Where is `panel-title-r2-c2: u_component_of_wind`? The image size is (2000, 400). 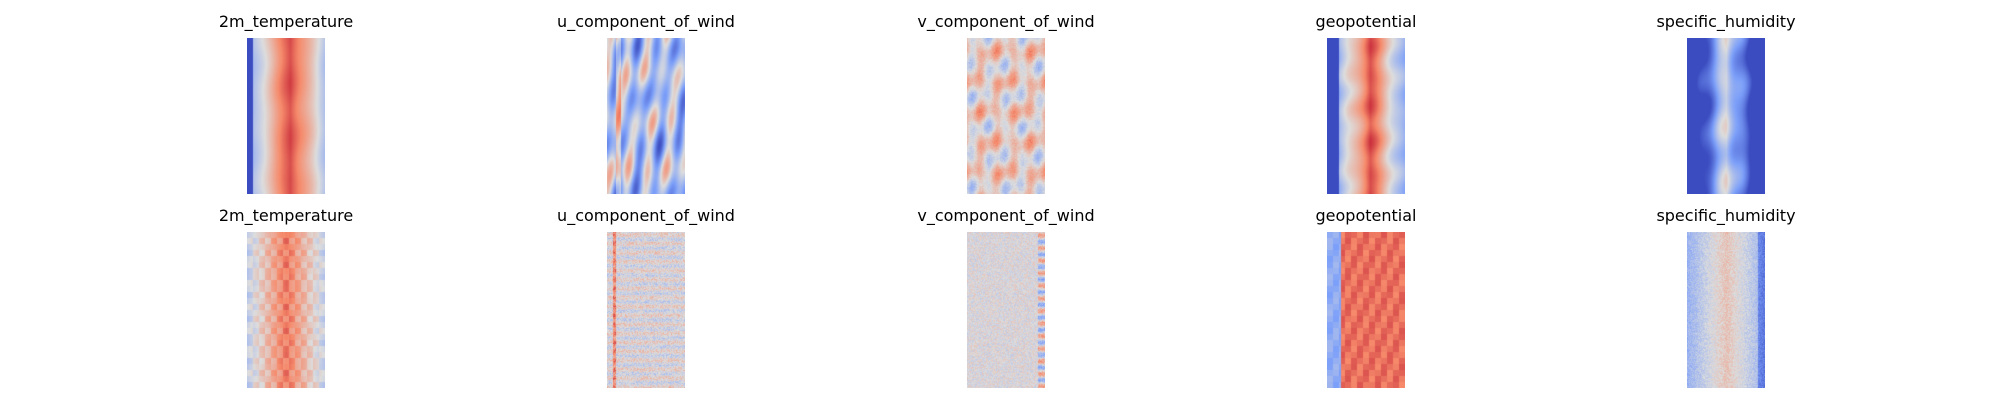 panel-title-r2-c2: u_component_of_wind is located at coordinates (646, 215).